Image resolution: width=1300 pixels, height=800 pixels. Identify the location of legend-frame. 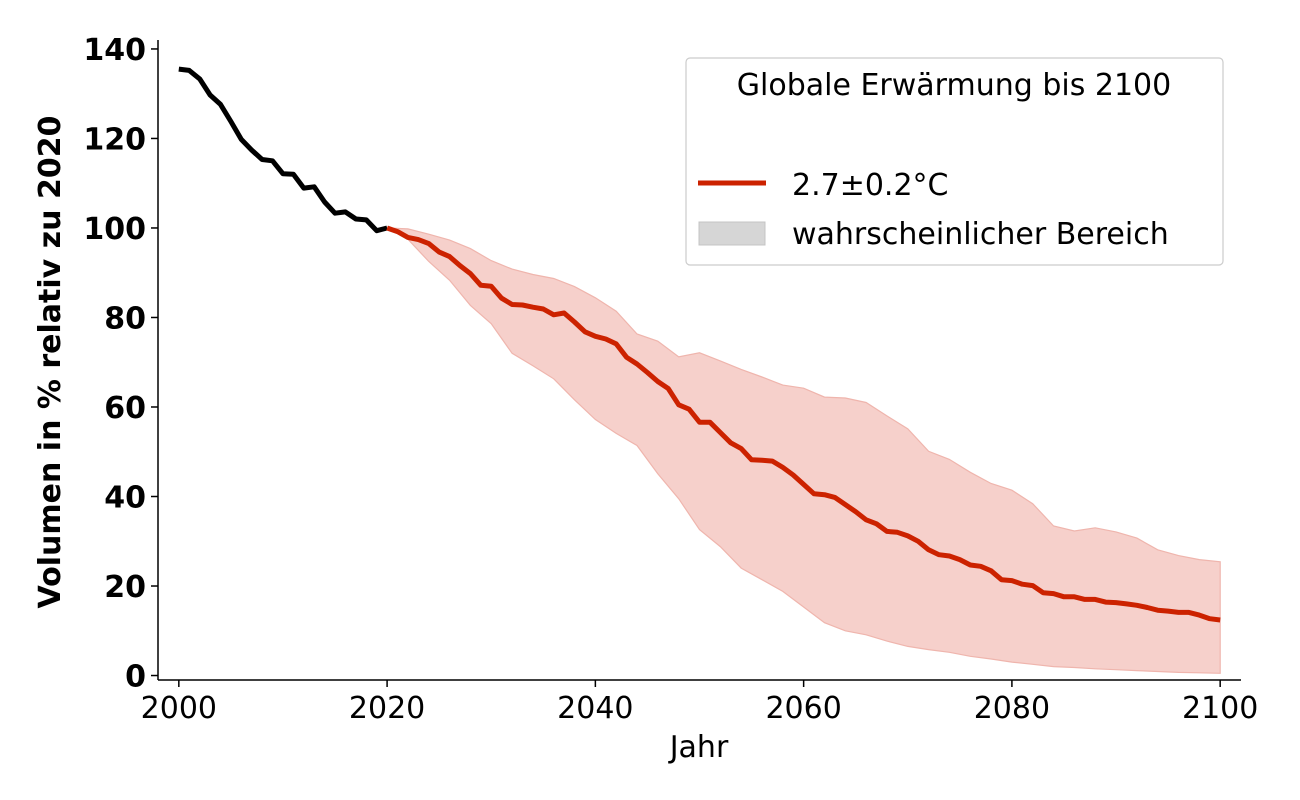
(954, 161).